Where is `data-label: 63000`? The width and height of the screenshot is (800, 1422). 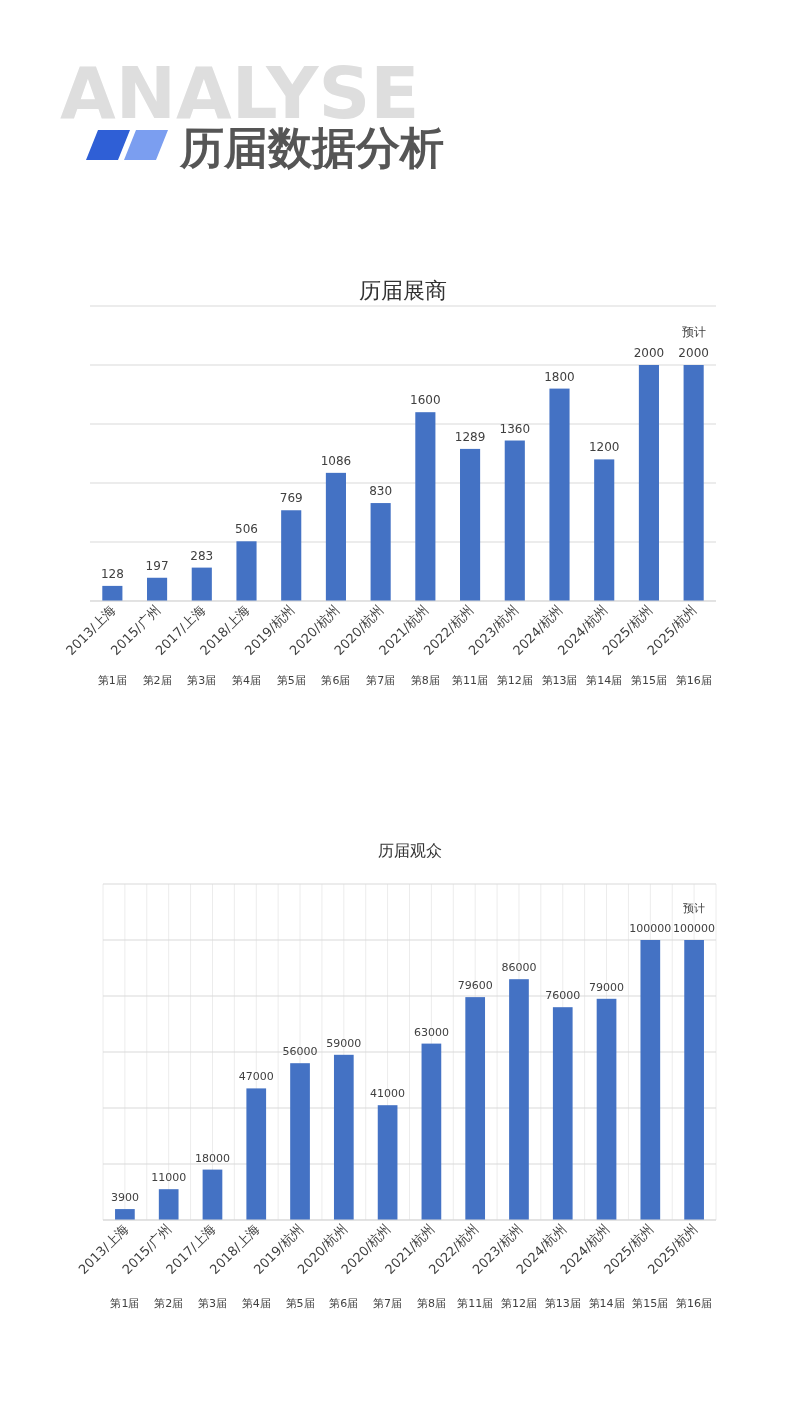 data-label: 63000 is located at coordinates (431, 1032).